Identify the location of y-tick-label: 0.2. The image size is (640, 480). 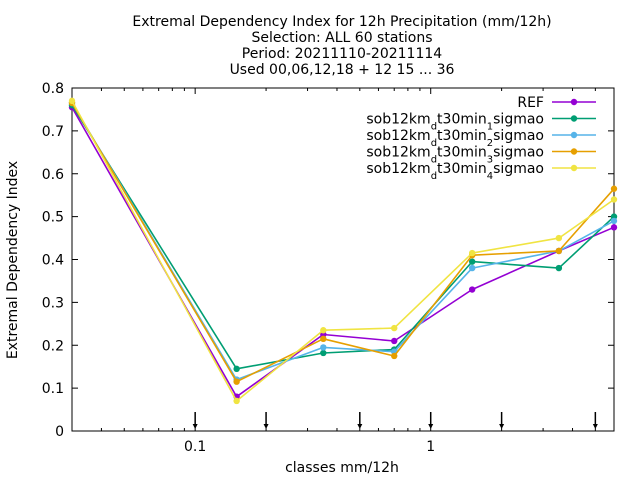
(53, 346).